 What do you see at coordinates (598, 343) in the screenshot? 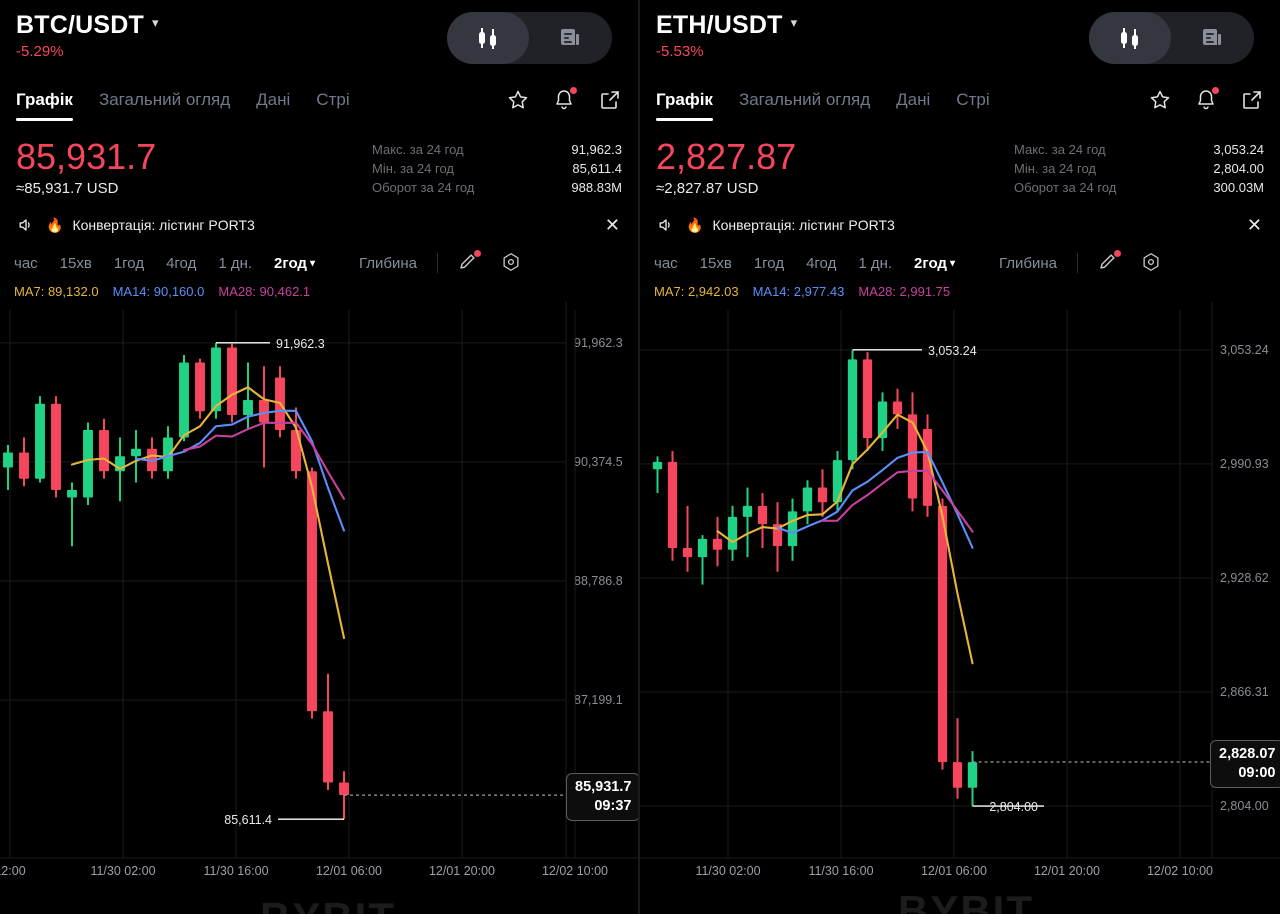
I see `y-axis-tick: 91,962.3` at bounding box center [598, 343].